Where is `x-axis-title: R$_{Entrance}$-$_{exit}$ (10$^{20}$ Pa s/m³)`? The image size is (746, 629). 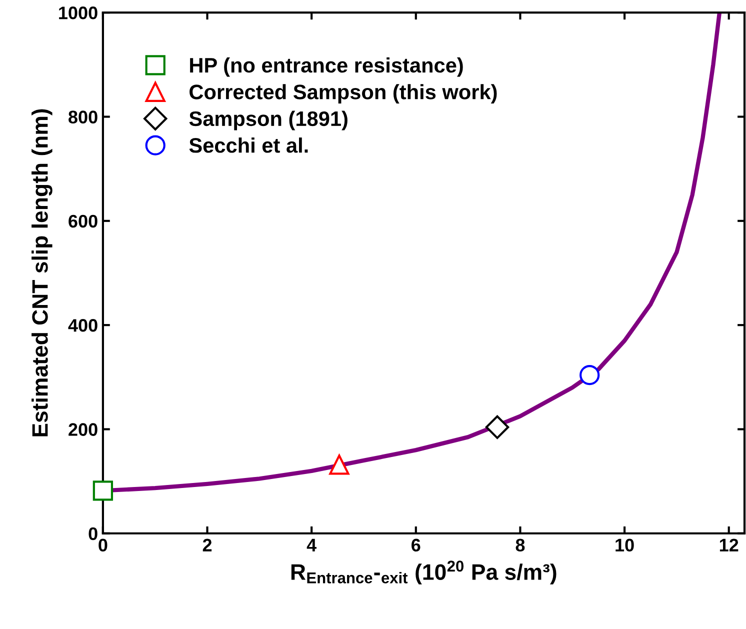
x-axis-title: R$_{Entrance}$-$_{exit}$ (10$^{20}$ Pa s/m³) is located at coordinates (423, 572).